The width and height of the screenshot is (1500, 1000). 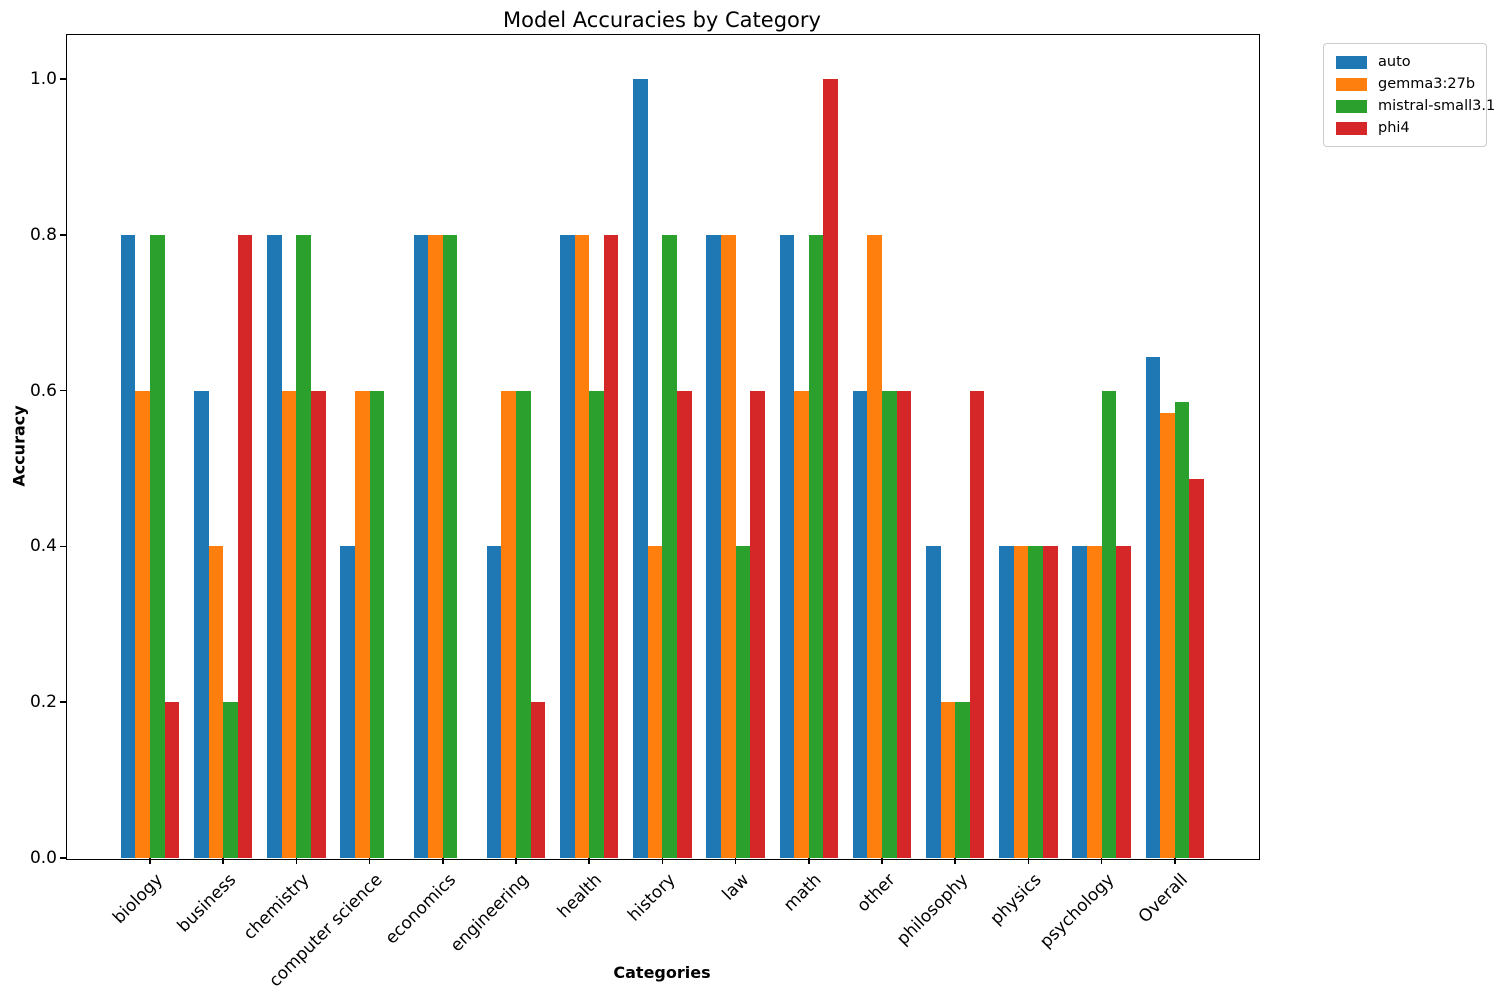 What do you see at coordinates (421, 546) in the screenshot?
I see `bar-auto-economics` at bounding box center [421, 546].